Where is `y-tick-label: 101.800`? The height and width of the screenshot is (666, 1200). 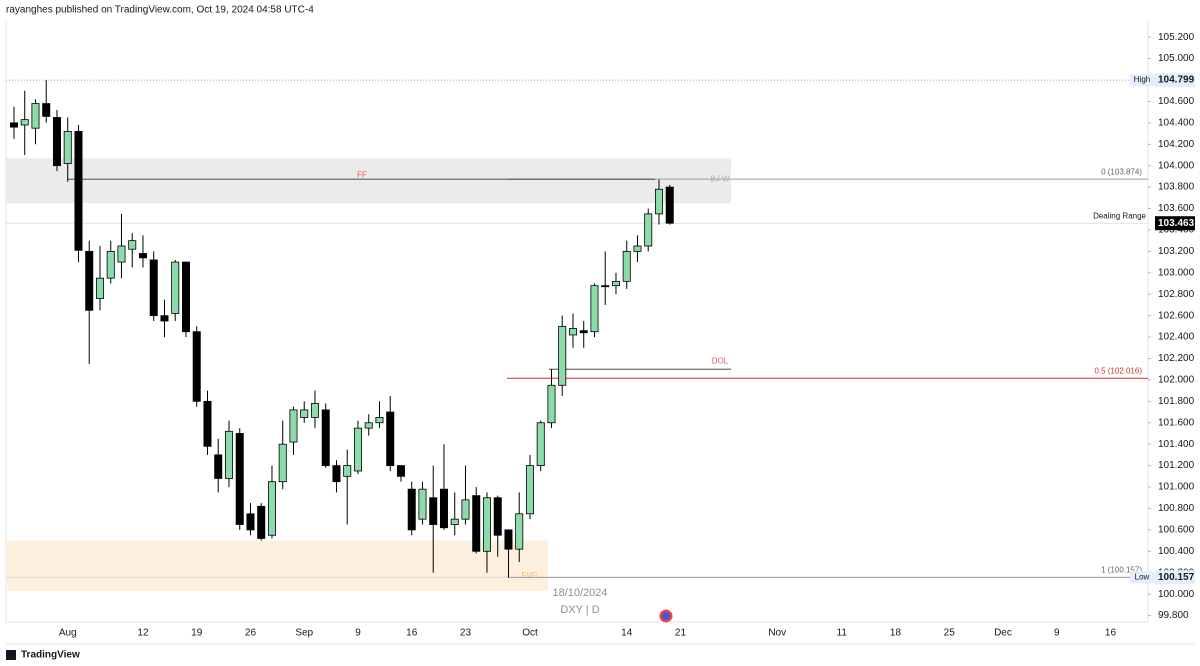
y-tick-label: 101.800 is located at coordinates (1176, 401).